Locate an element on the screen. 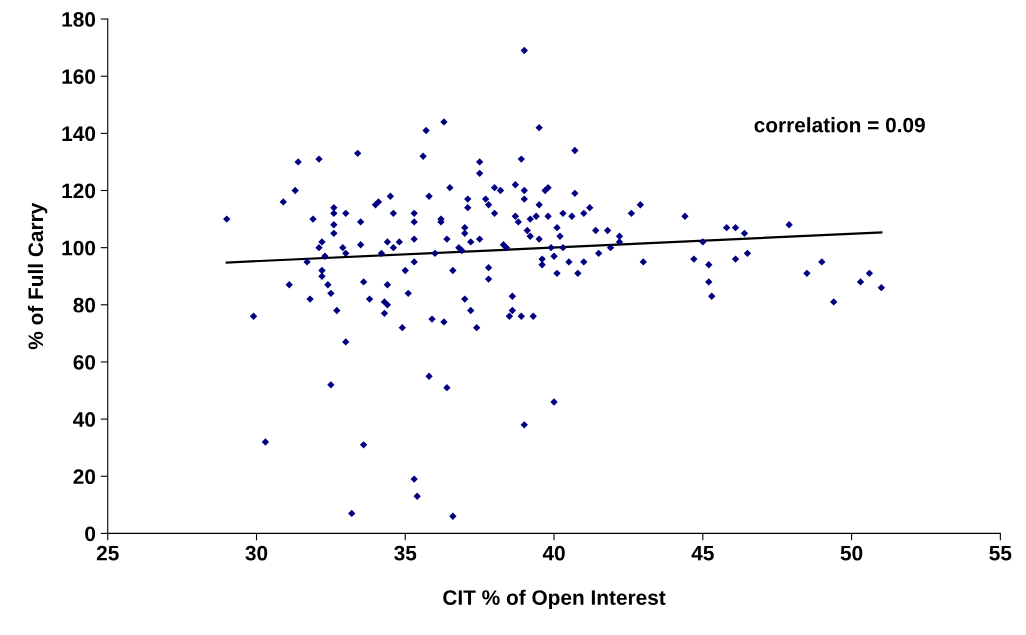 This screenshot has height=635, width=1026. y-tick-label: 20 is located at coordinates (84, 476).